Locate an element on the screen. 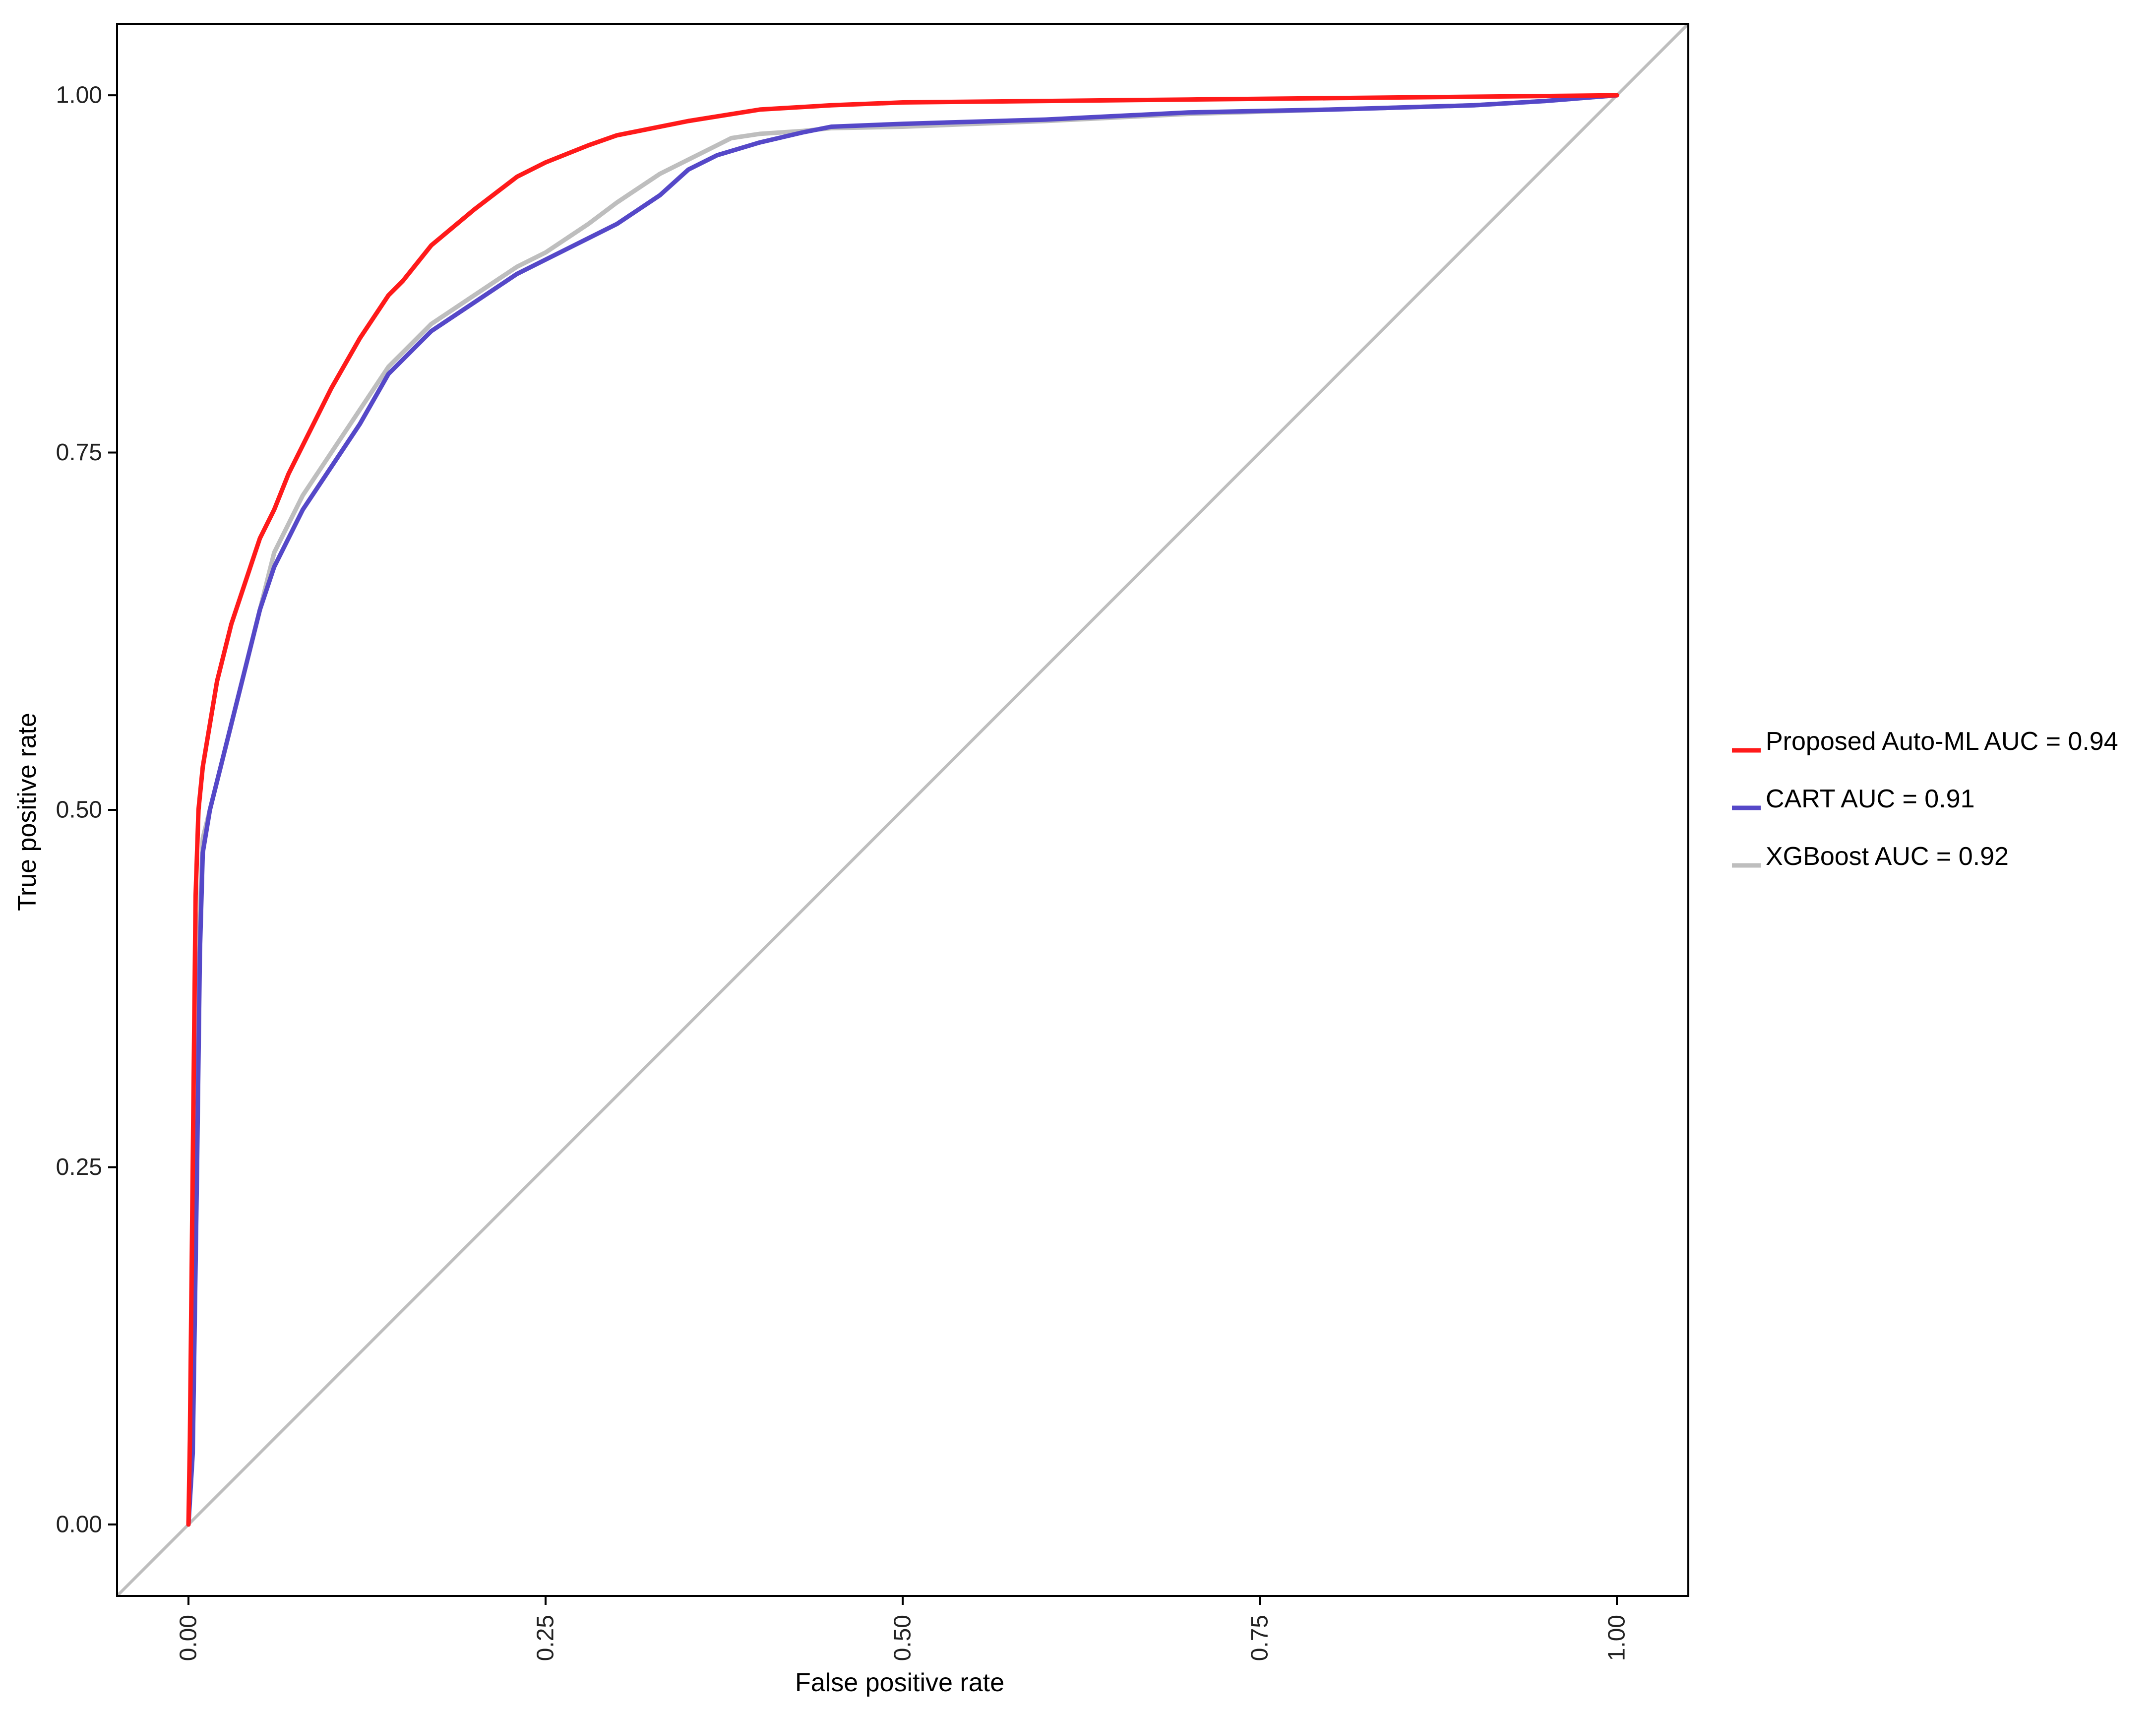 This screenshot has height=1710, width=2156. y-tick-label-1: 0.25 is located at coordinates (79, 1167).